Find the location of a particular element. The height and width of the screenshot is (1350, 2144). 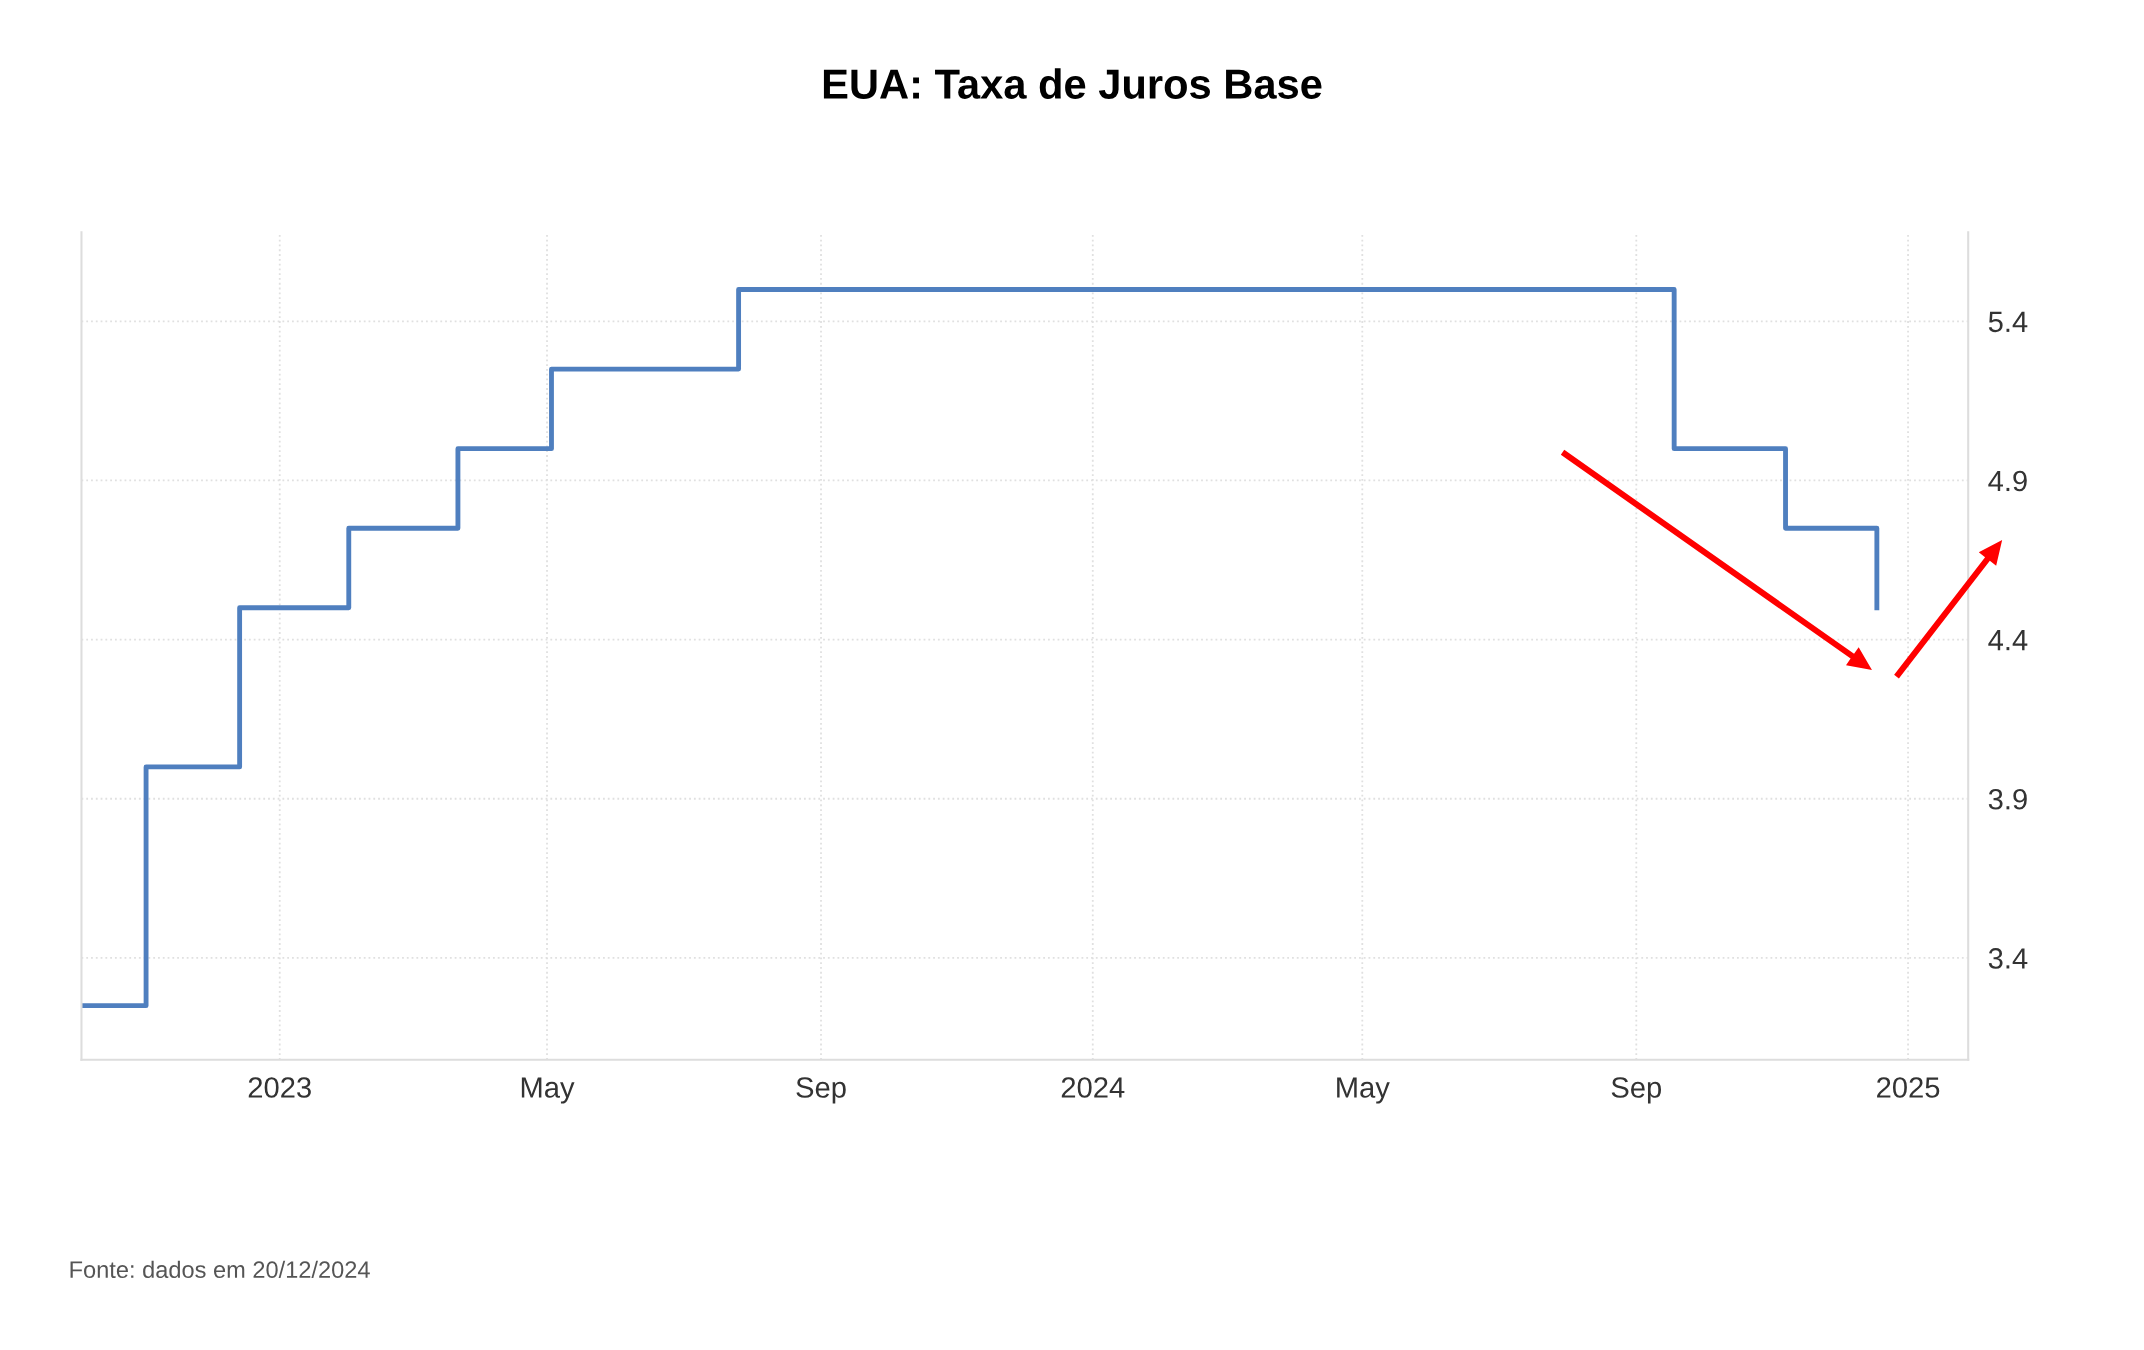

x-tick-label: 2024 is located at coordinates (1093, 1087).